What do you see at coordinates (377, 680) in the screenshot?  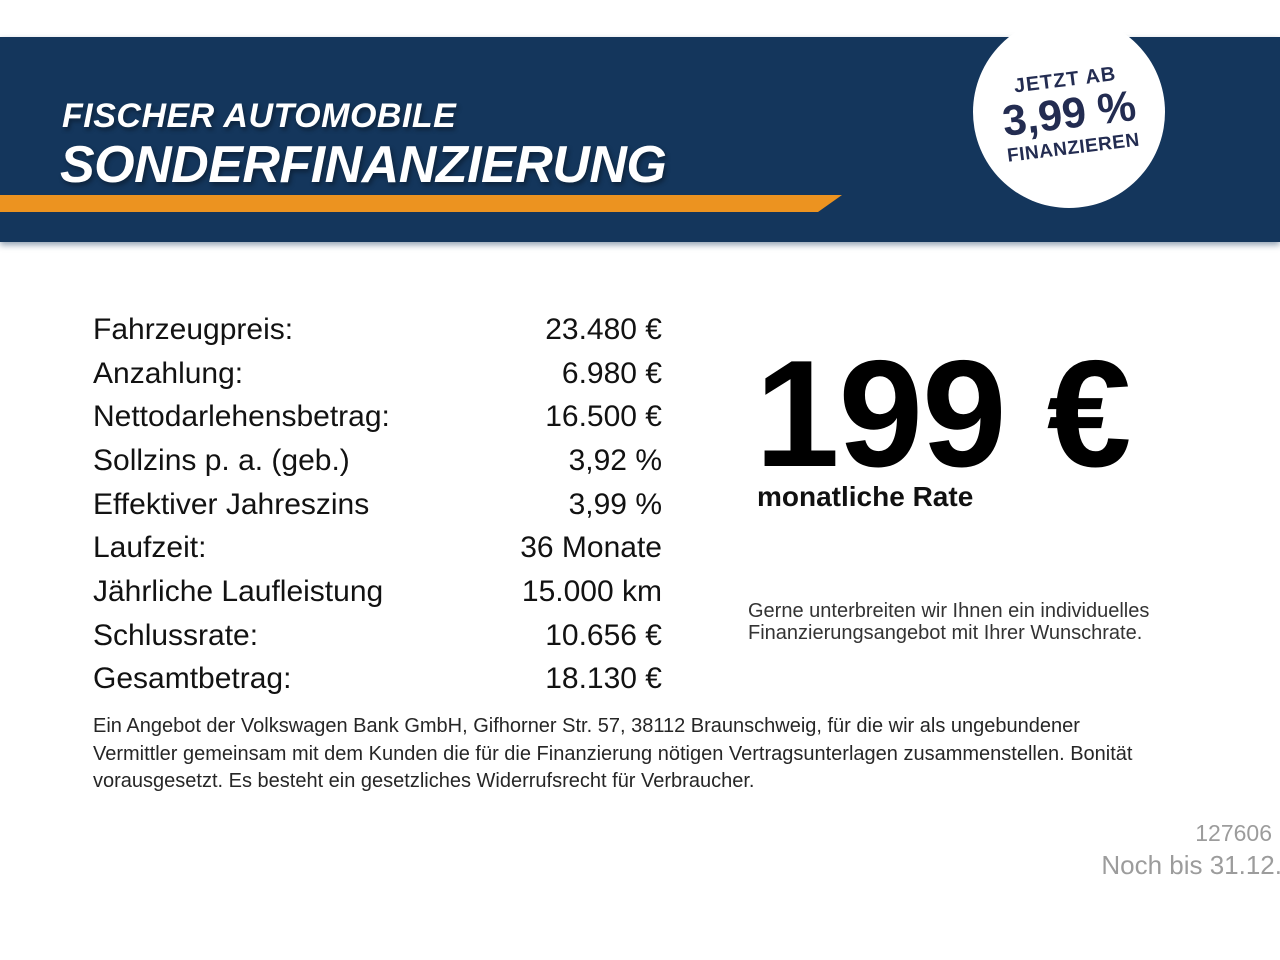 I see `table-row: Gesamtbetrag: 18.130 €` at bounding box center [377, 680].